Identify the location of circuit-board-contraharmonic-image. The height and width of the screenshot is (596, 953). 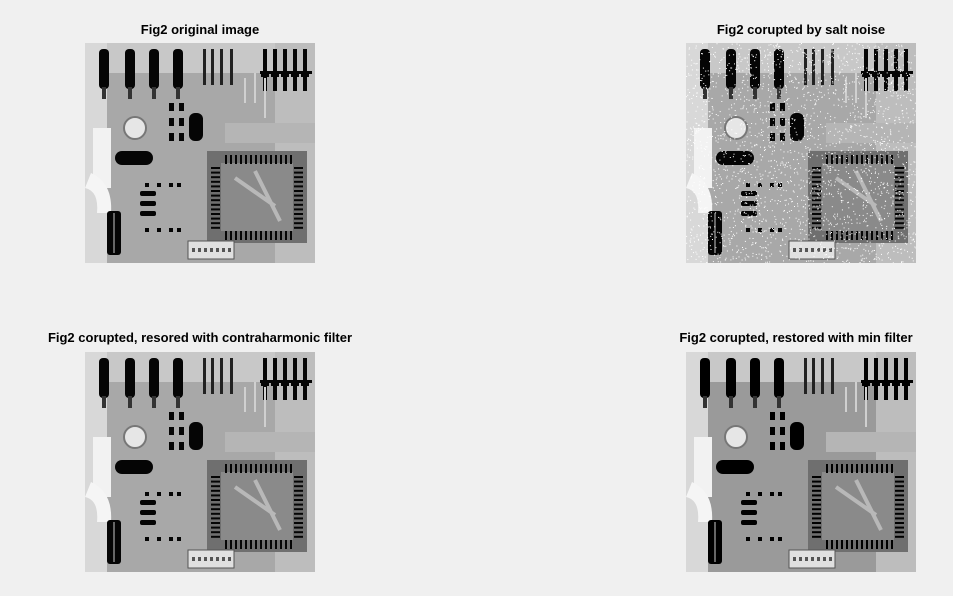
(200, 462).